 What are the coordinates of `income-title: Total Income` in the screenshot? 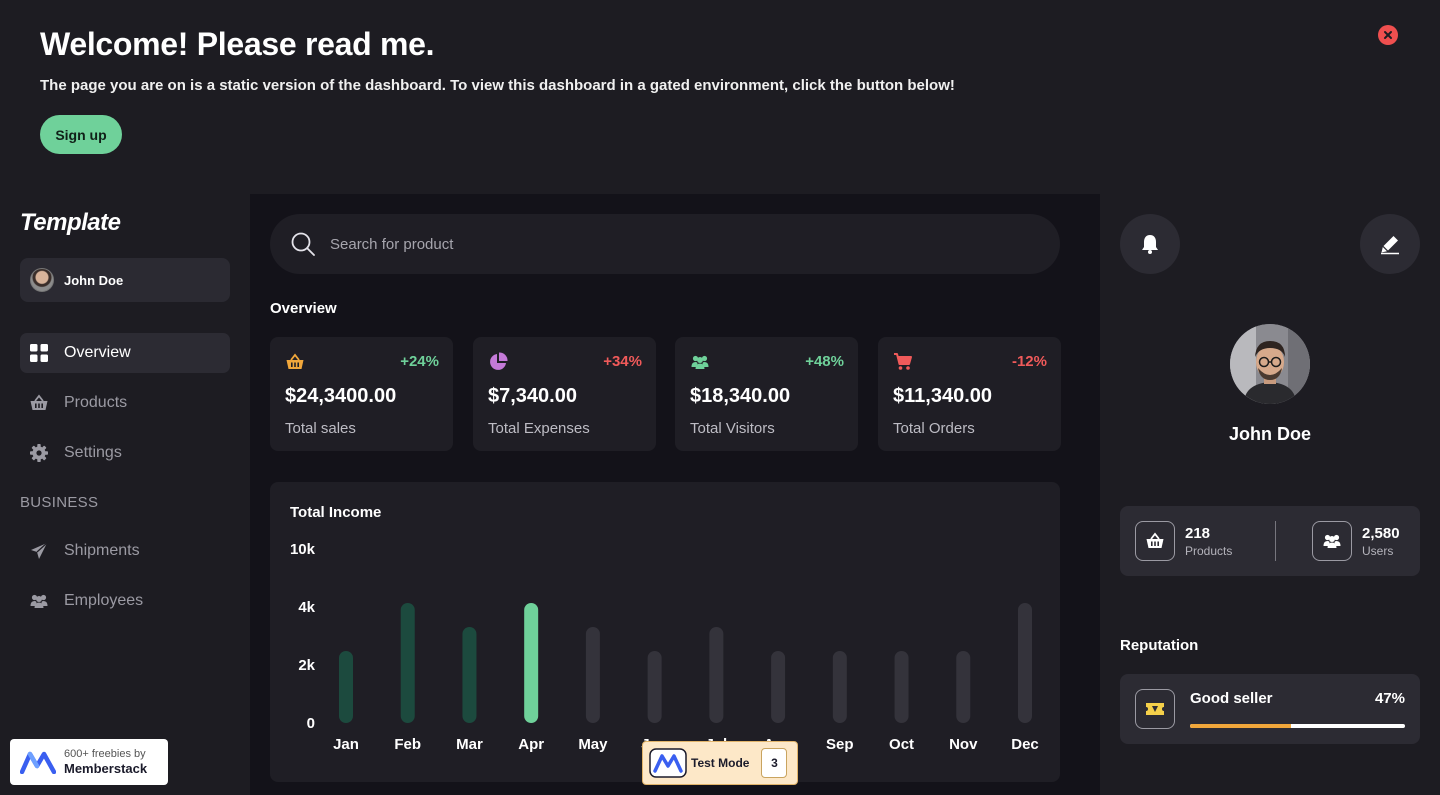 It's located at (336, 512).